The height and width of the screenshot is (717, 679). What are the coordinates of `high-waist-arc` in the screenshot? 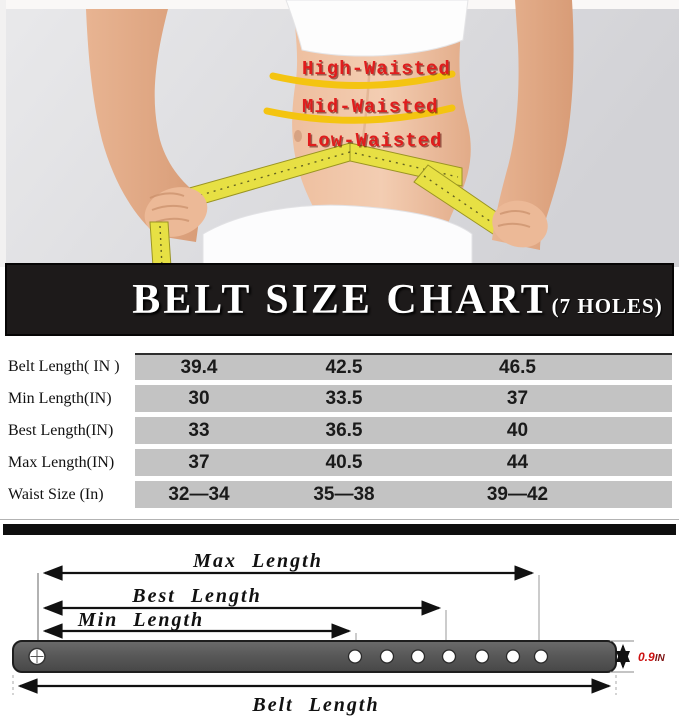 It's located at (362, 79).